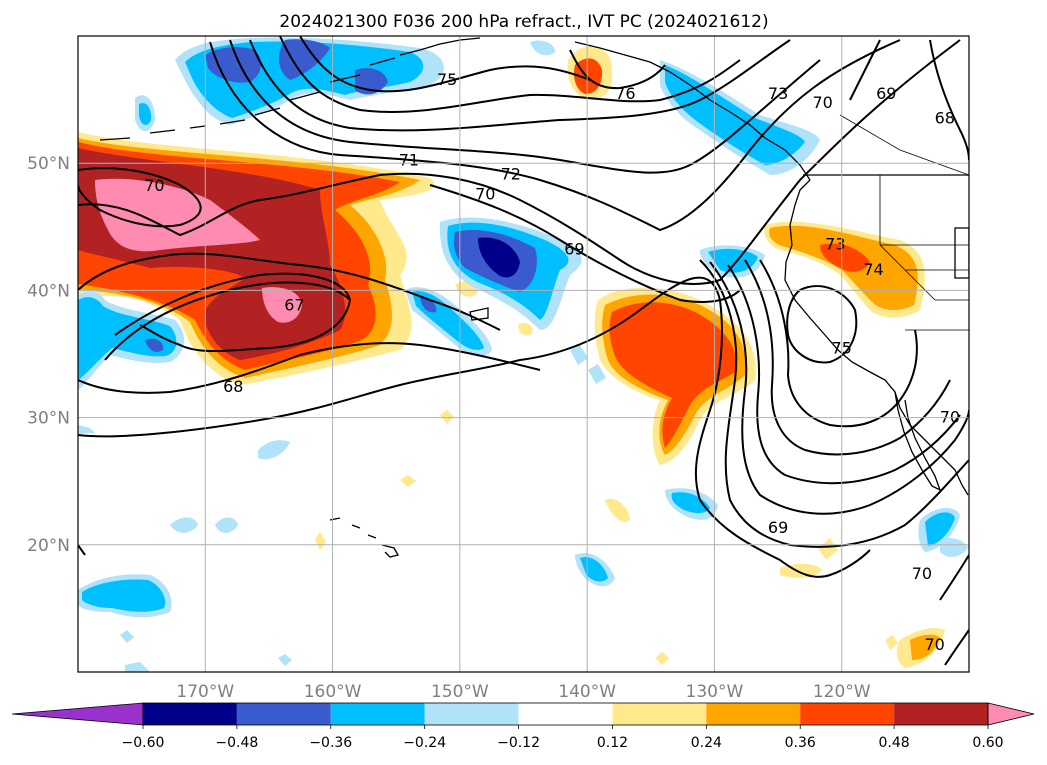  I want to click on negative-patch-alaska-west-inner, so click(145, 113).